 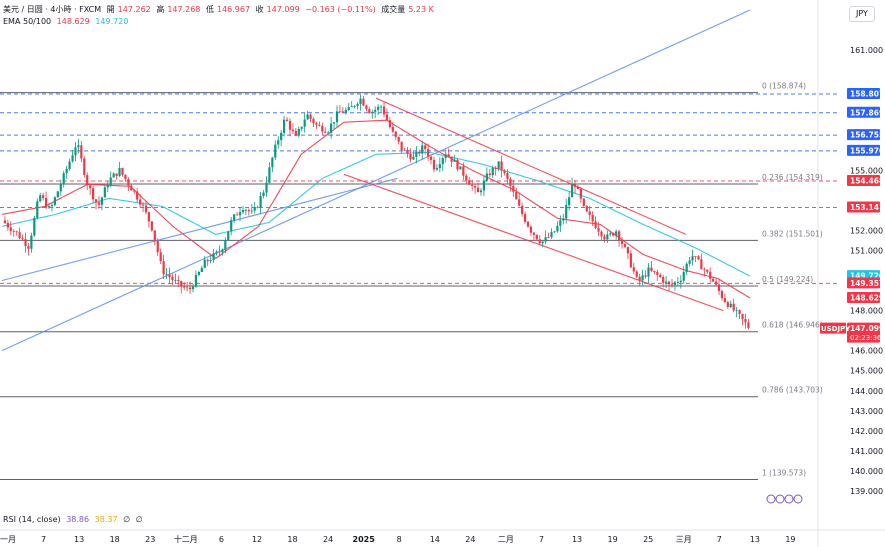 What do you see at coordinates (209, 9) in the screenshot?
I see `low-label: 低` at bounding box center [209, 9].